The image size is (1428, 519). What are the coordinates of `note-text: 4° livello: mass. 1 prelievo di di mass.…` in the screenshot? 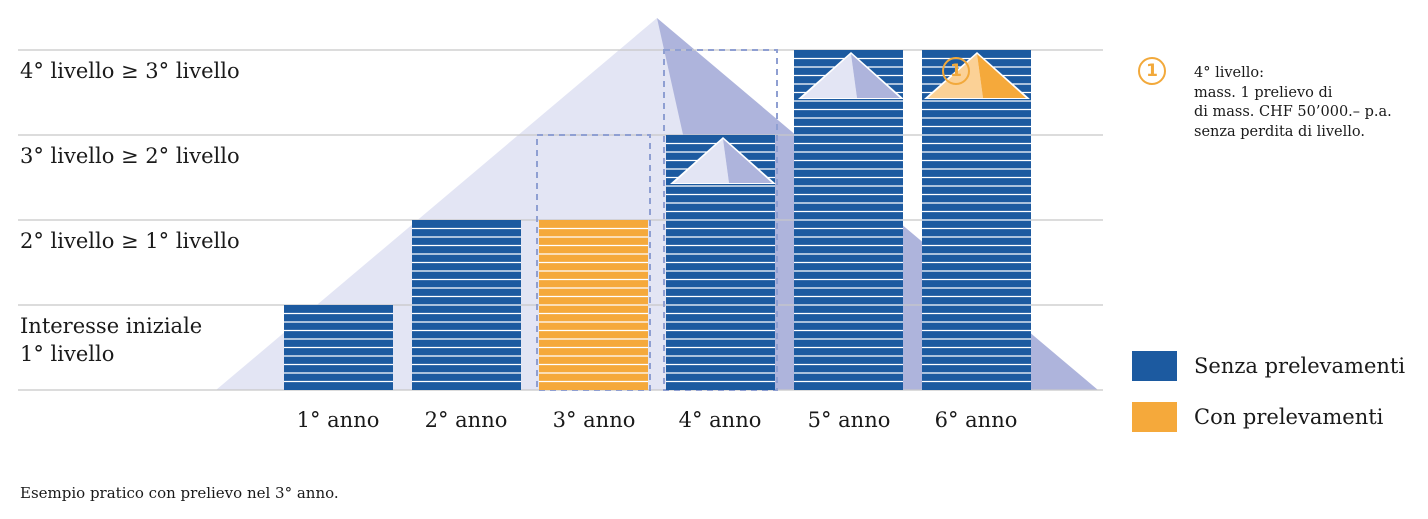 It's located at (1293, 103).